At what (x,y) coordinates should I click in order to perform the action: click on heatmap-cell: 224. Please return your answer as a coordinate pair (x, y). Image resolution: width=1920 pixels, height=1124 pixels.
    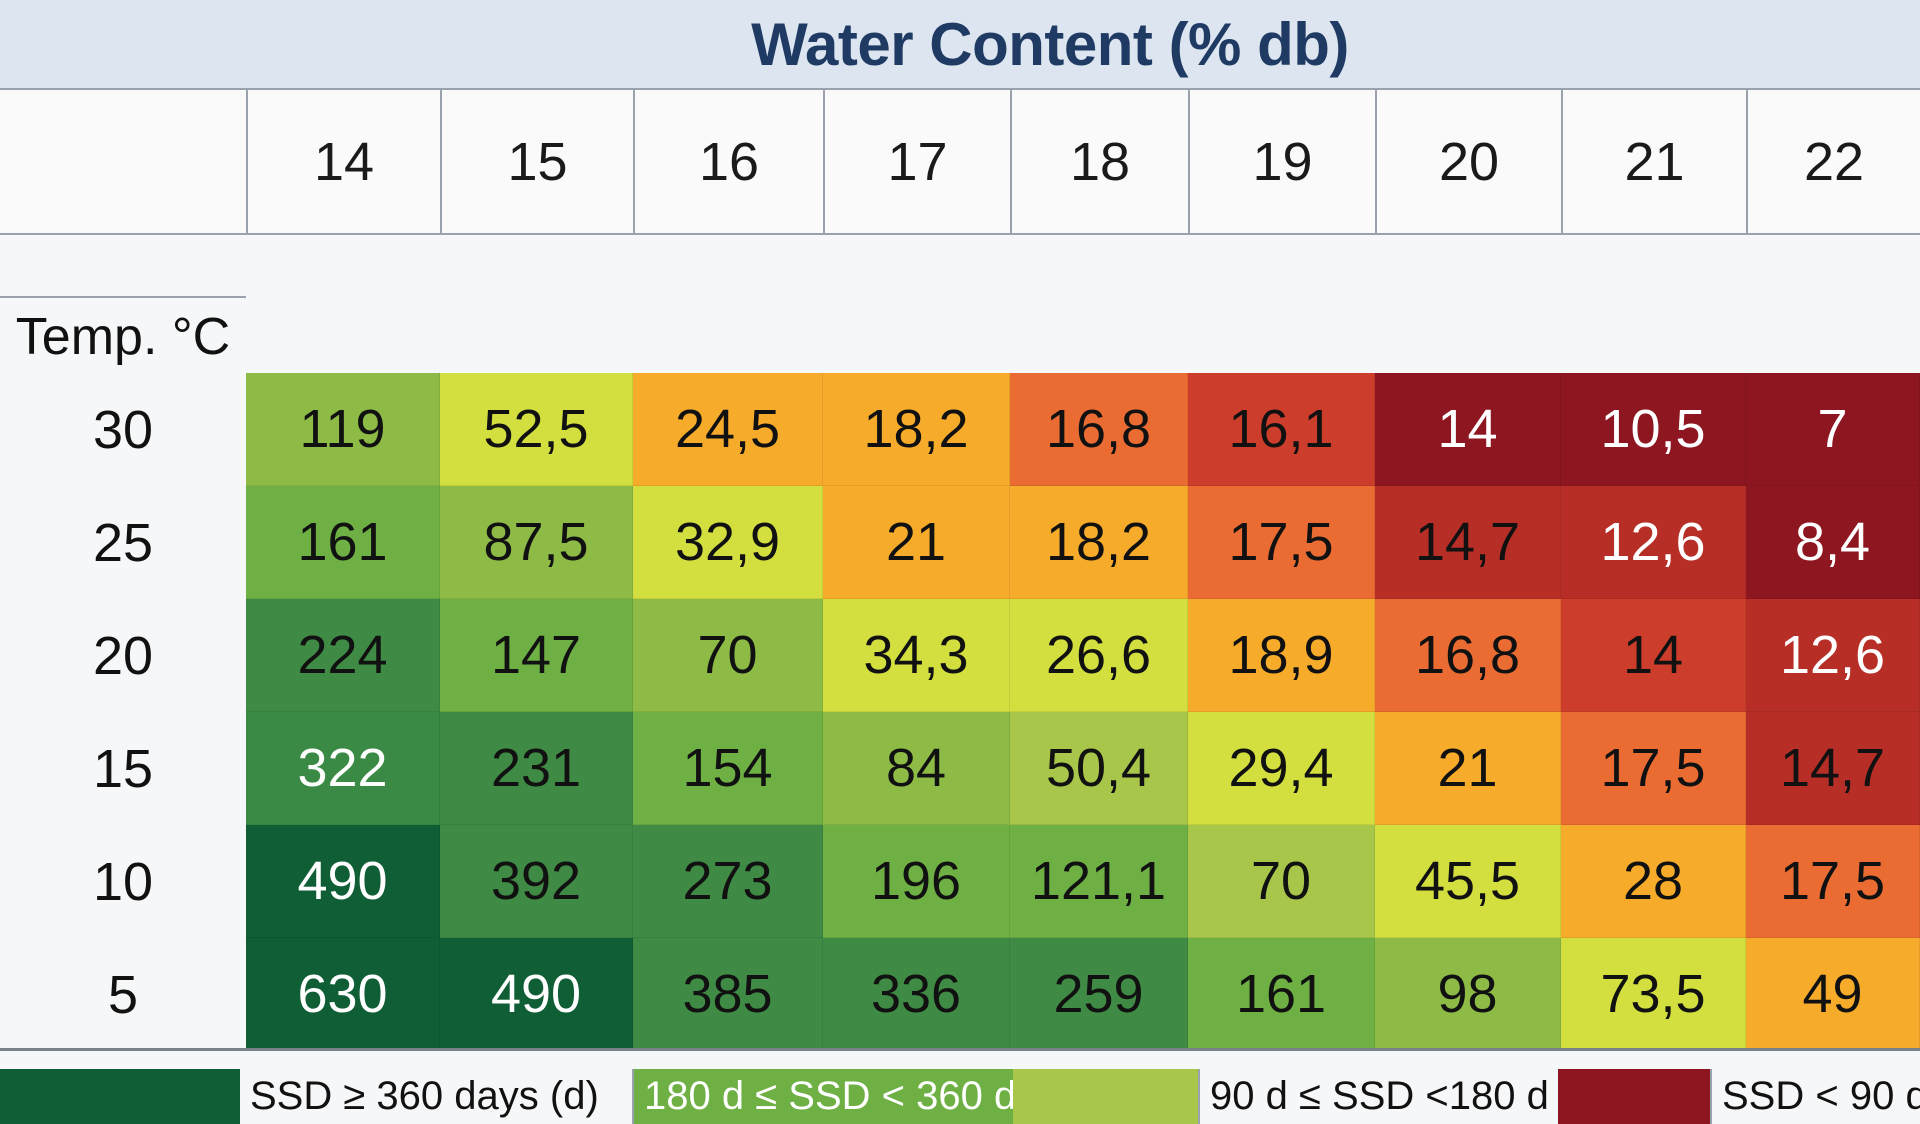
    Looking at the image, I should click on (343, 655).